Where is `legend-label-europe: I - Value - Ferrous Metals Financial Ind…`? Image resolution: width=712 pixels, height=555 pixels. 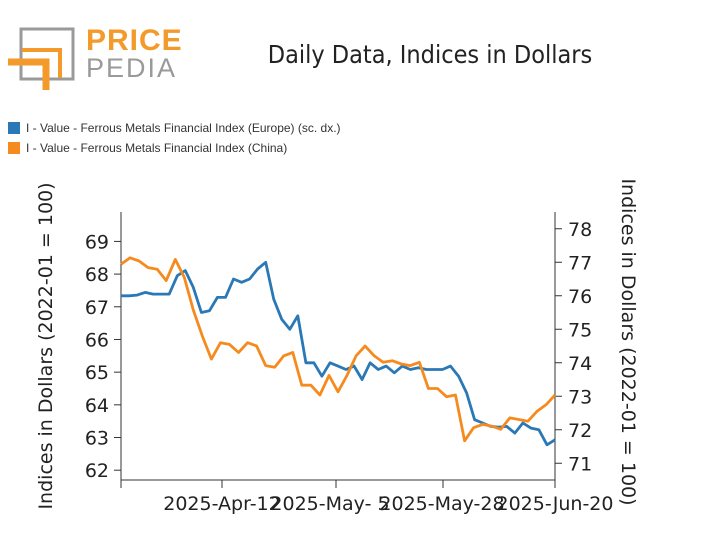 legend-label-europe: I - Value - Ferrous Metals Financial Ind… is located at coordinates (183, 128).